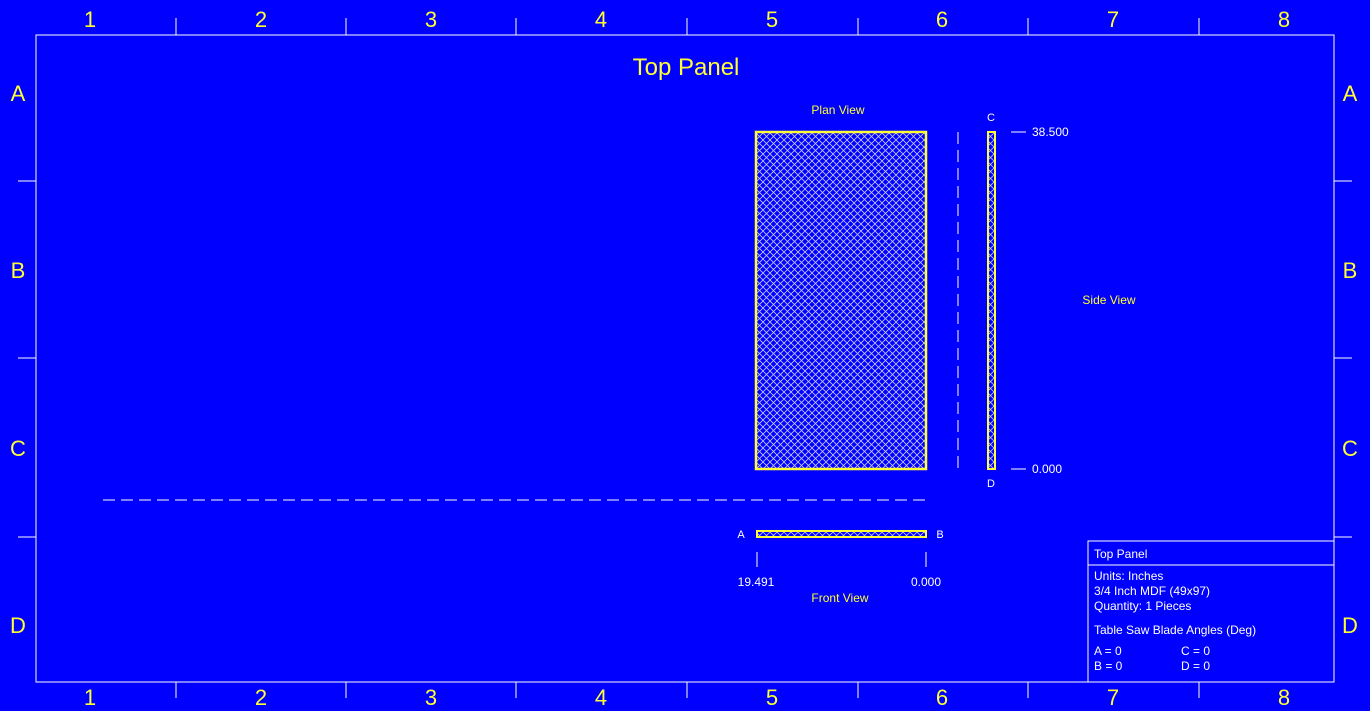 This screenshot has height=711, width=1370. Describe the element at coordinates (686, 67) in the screenshot. I see `drawing-title: Top Panel` at that location.